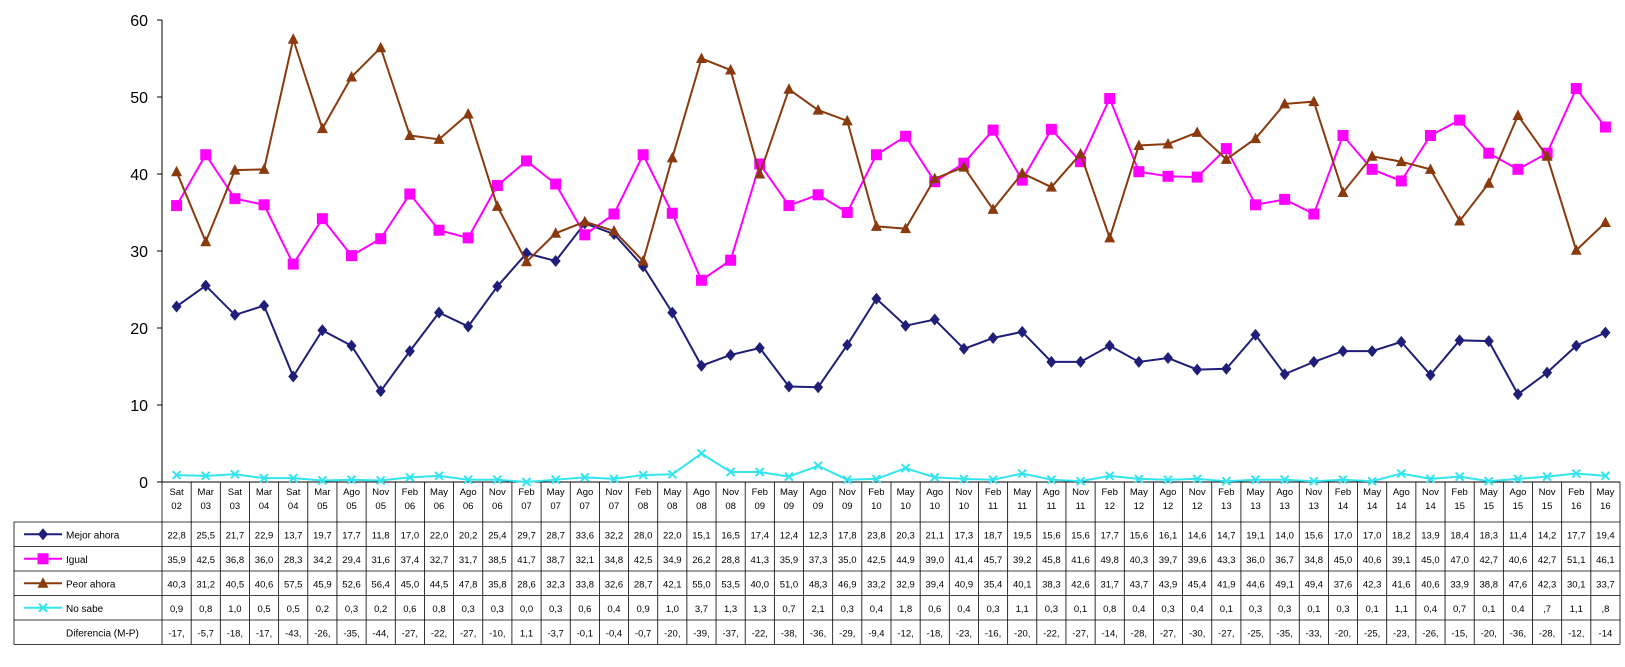 Image resolution: width=1625 pixels, height=667 pixels. Describe the element at coordinates (1605, 506) in the screenshot. I see `x-tick-label: 16` at that location.